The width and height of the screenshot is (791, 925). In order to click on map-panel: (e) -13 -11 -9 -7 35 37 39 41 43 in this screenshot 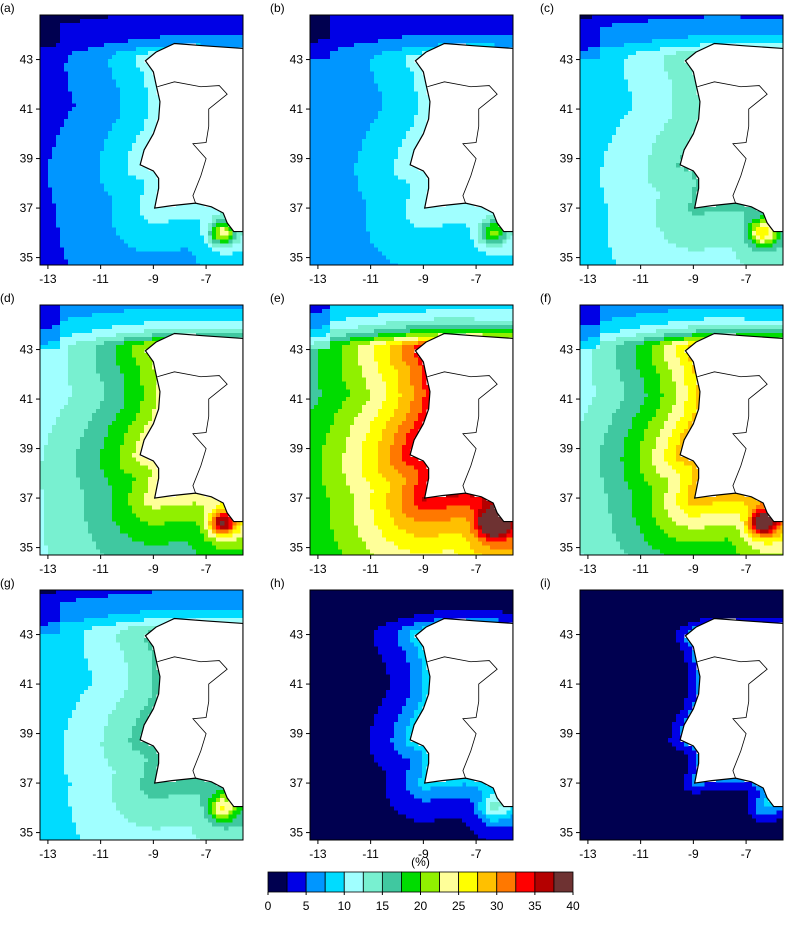, I will do `click(392, 433)`.